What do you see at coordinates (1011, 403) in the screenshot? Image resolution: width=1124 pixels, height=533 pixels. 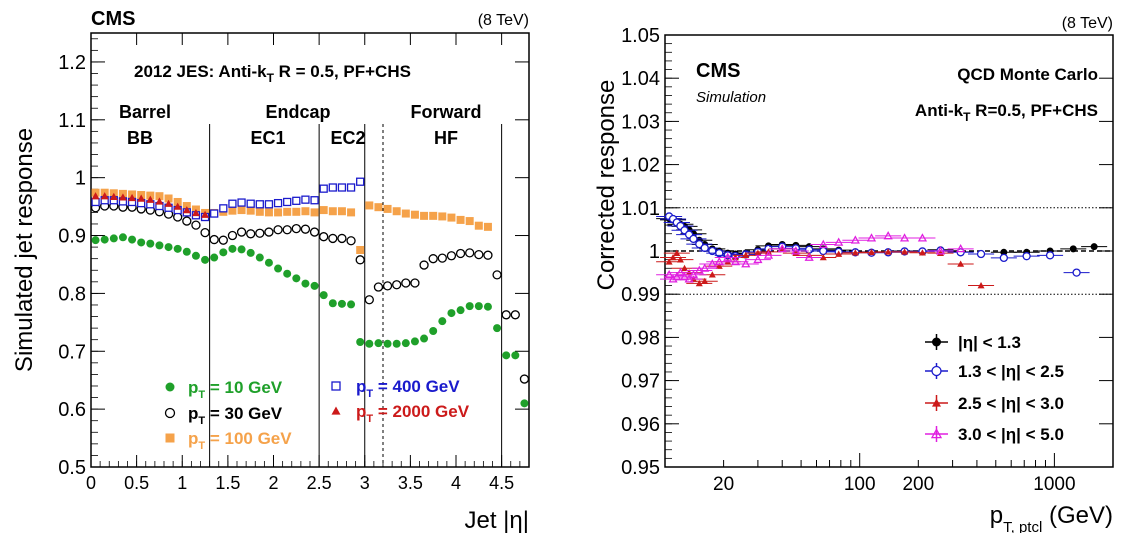 I see `legend-label-2-5-3-0: 2.5 < |η| < 3.0` at bounding box center [1011, 403].